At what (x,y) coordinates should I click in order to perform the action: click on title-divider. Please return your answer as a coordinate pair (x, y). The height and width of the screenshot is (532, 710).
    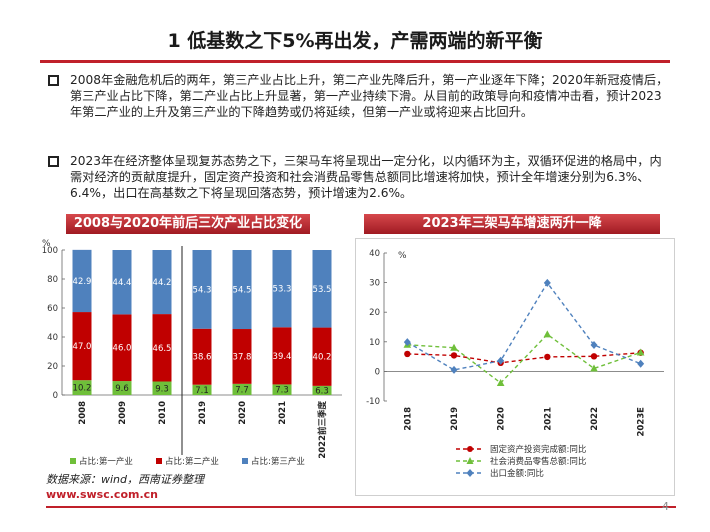
    Looking at the image, I should click on (355, 61).